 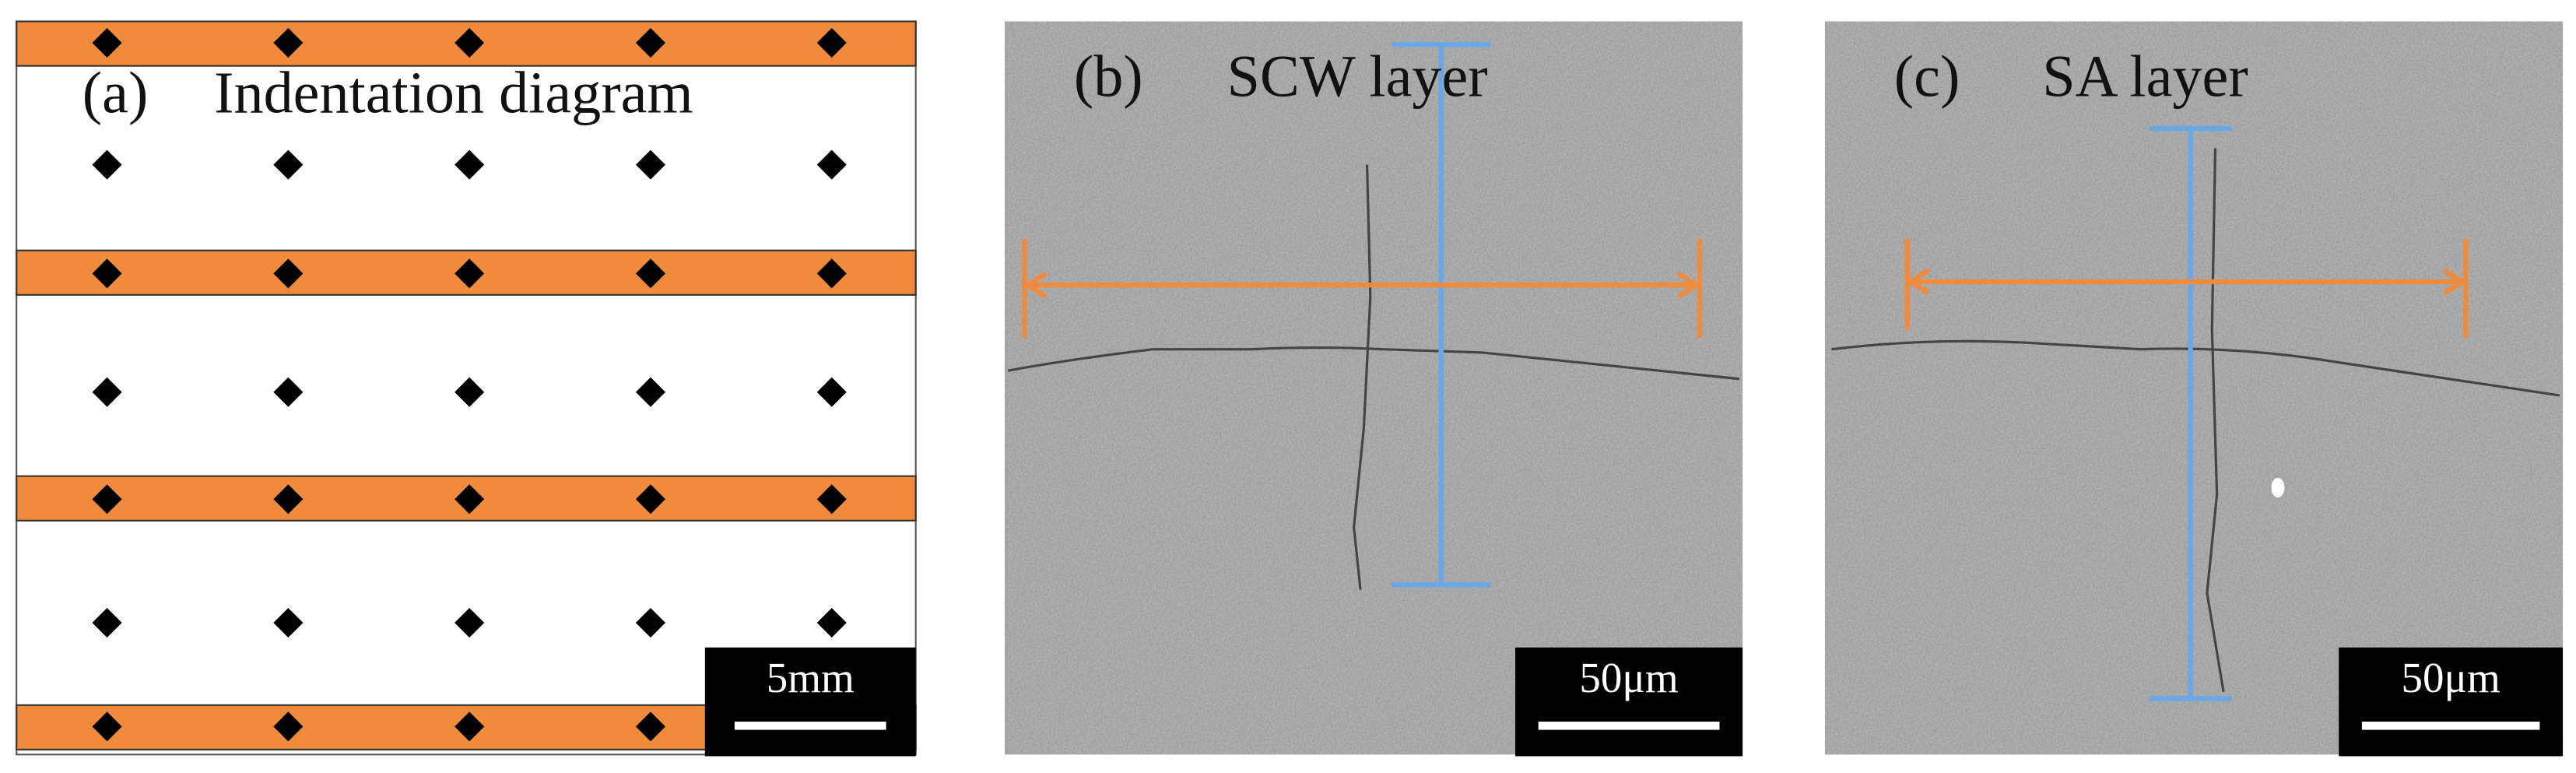 What do you see at coordinates (454, 92) in the screenshot?
I see `panel-title: Indentation diagram` at bounding box center [454, 92].